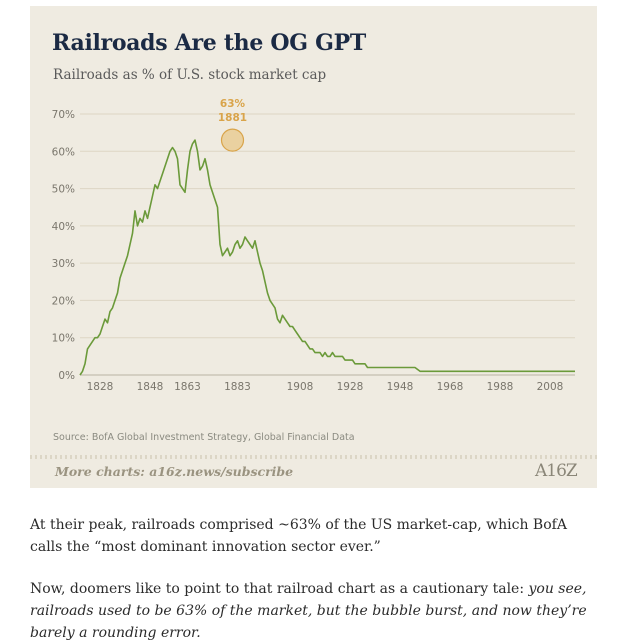 The image size is (618, 644). I want to click on y-tick-label: 70%, so click(63, 115).